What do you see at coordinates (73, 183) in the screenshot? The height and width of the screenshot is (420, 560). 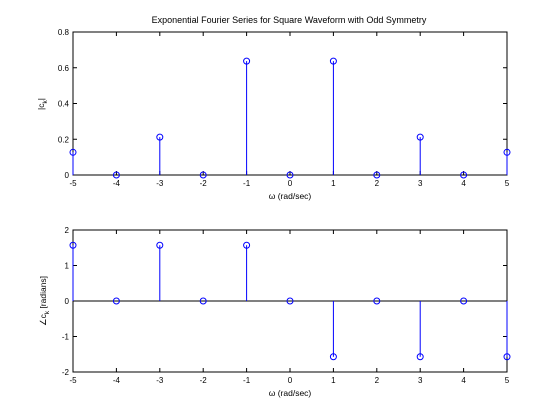 I see `magnitude-x-tick-label: -5` at bounding box center [73, 183].